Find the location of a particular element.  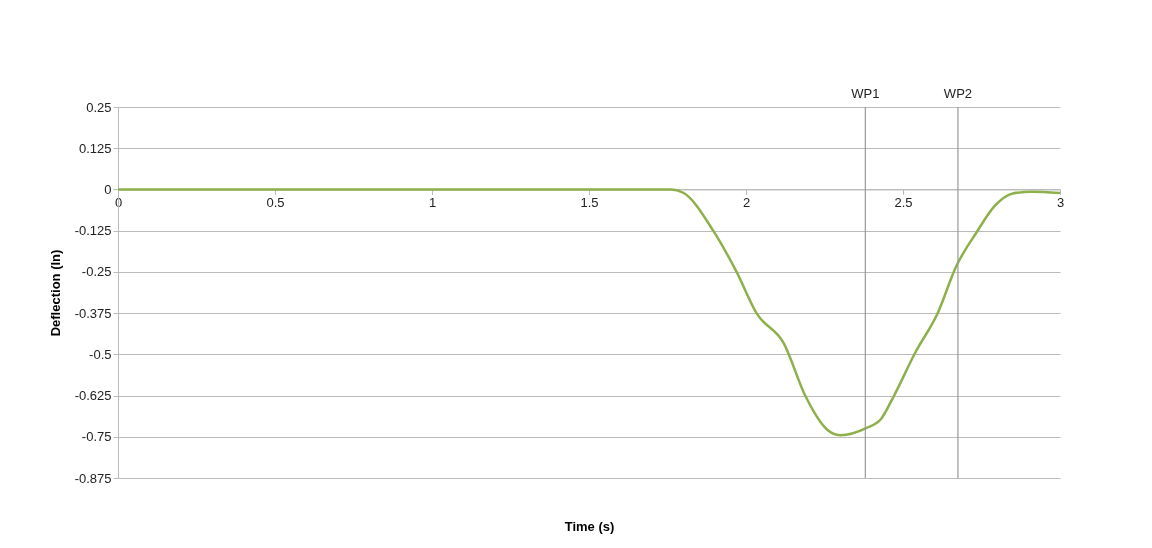

x-tick-label: 0.5 is located at coordinates (275, 202).